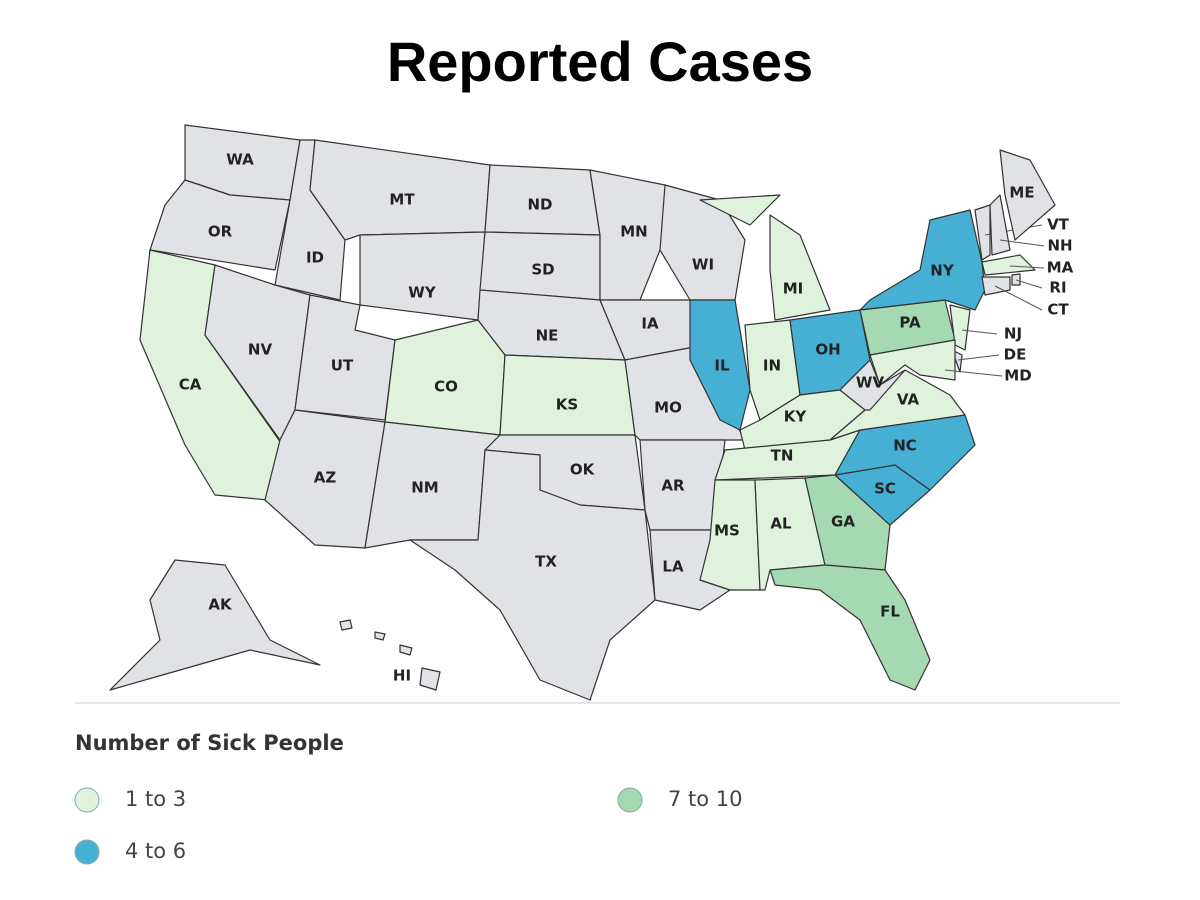 The width and height of the screenshot is (1200, 900). Describe the element at coordinates (402, 200) in the screenshot. I see `state-label: MT` at that location.